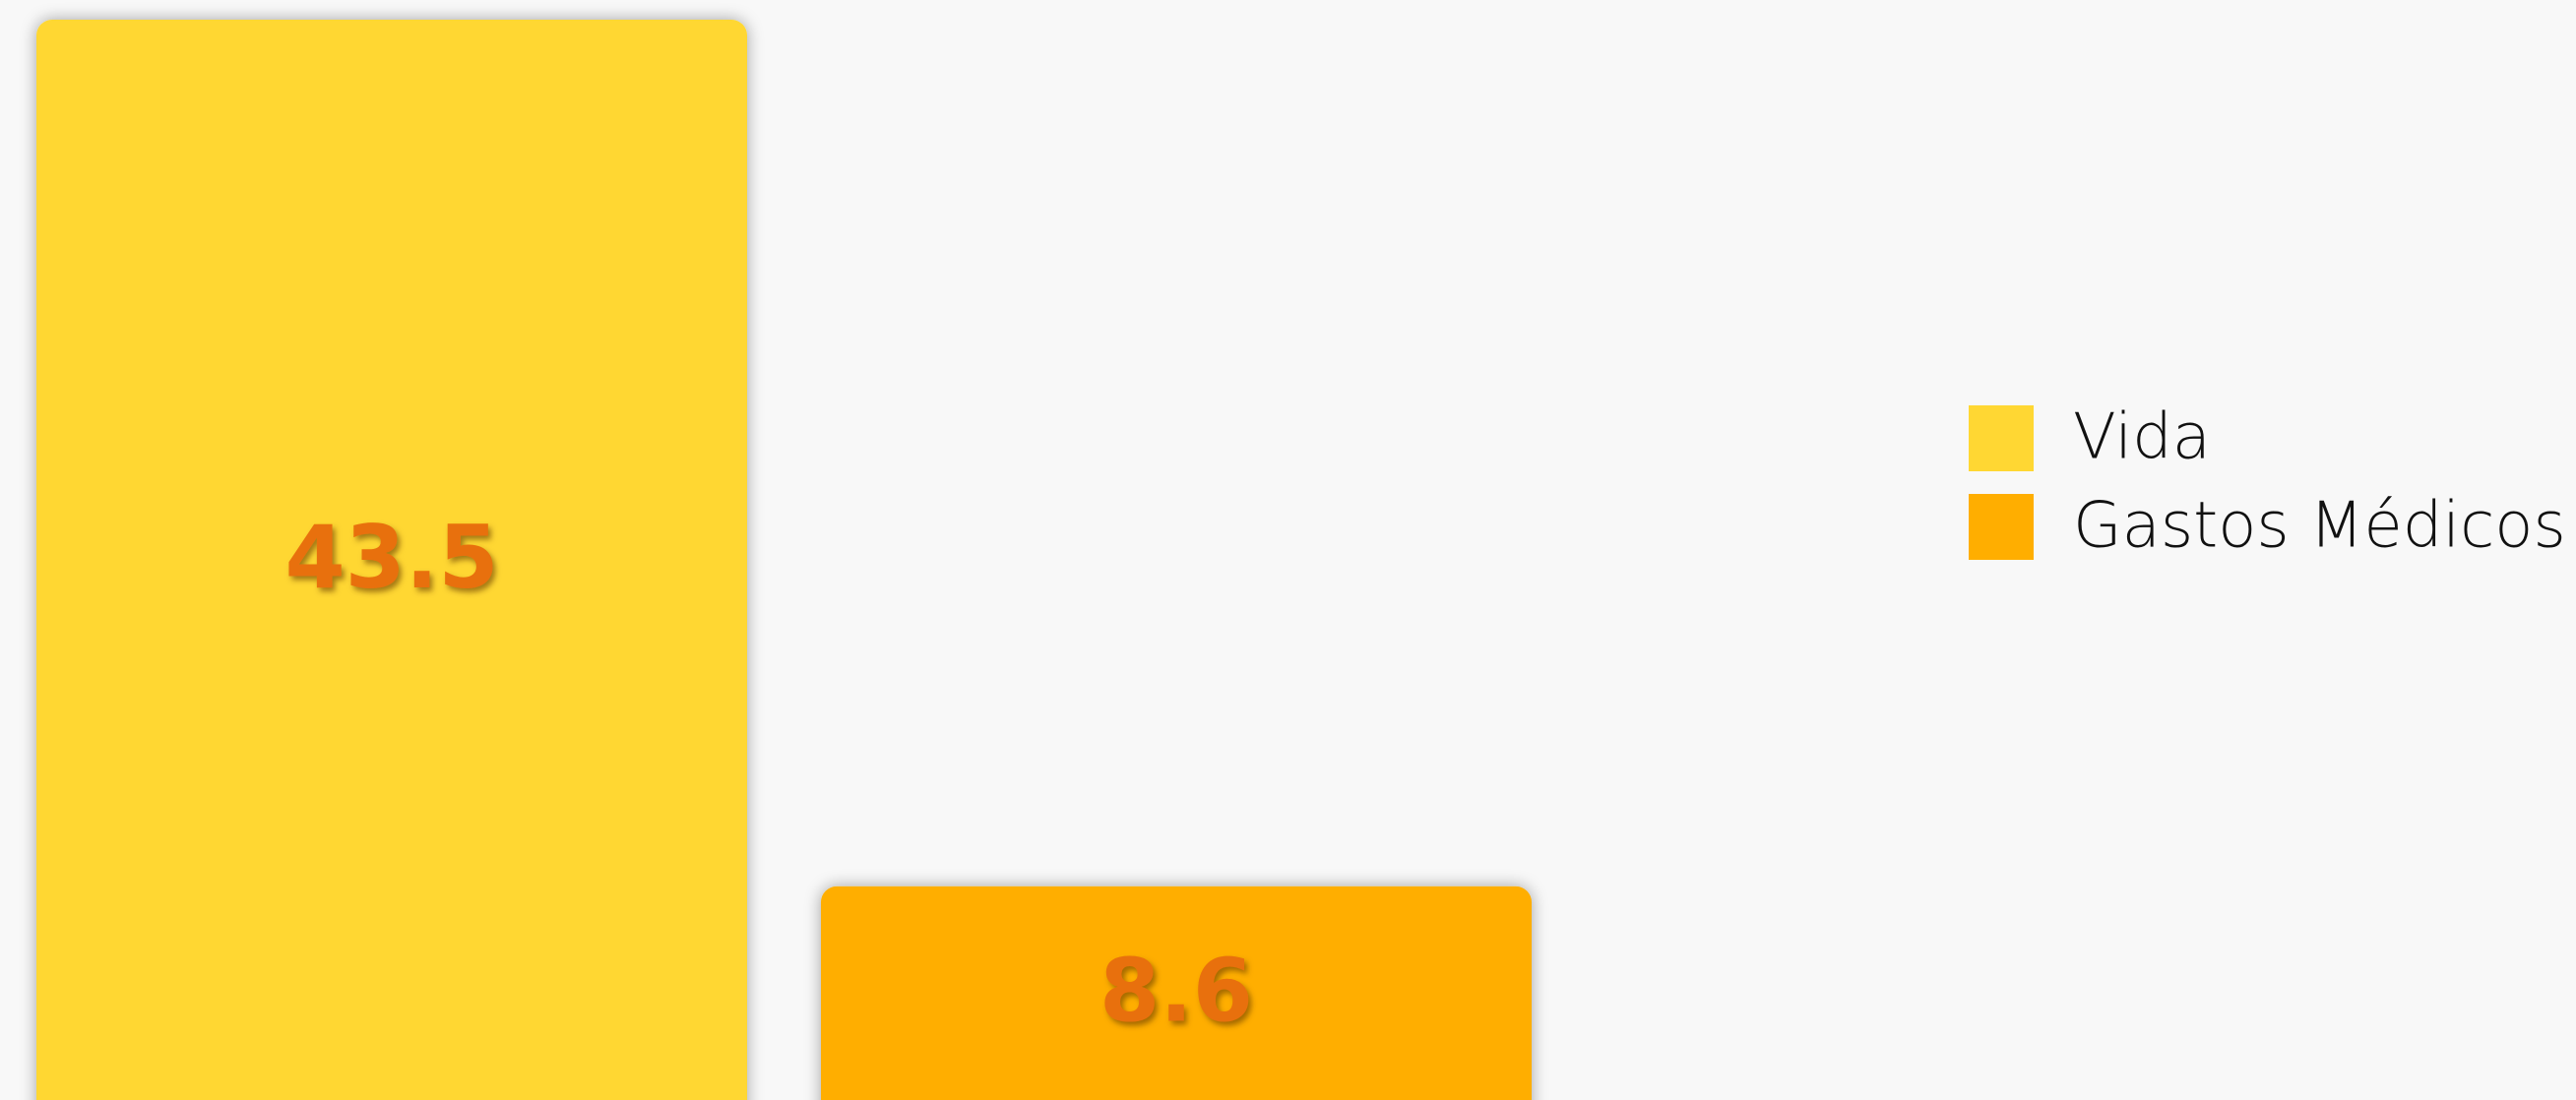  What do you see at coordinates (2319, 526) in the screenshot?
I see `legend-label: Gastos Médicos` at bounding box center [2319, 526].